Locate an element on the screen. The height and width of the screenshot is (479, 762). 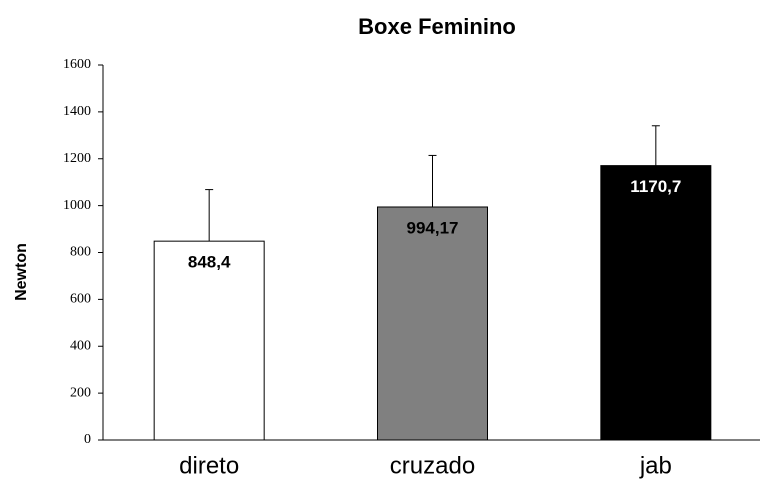
y-axis-label: Newton is located at coordinates (21, 272).